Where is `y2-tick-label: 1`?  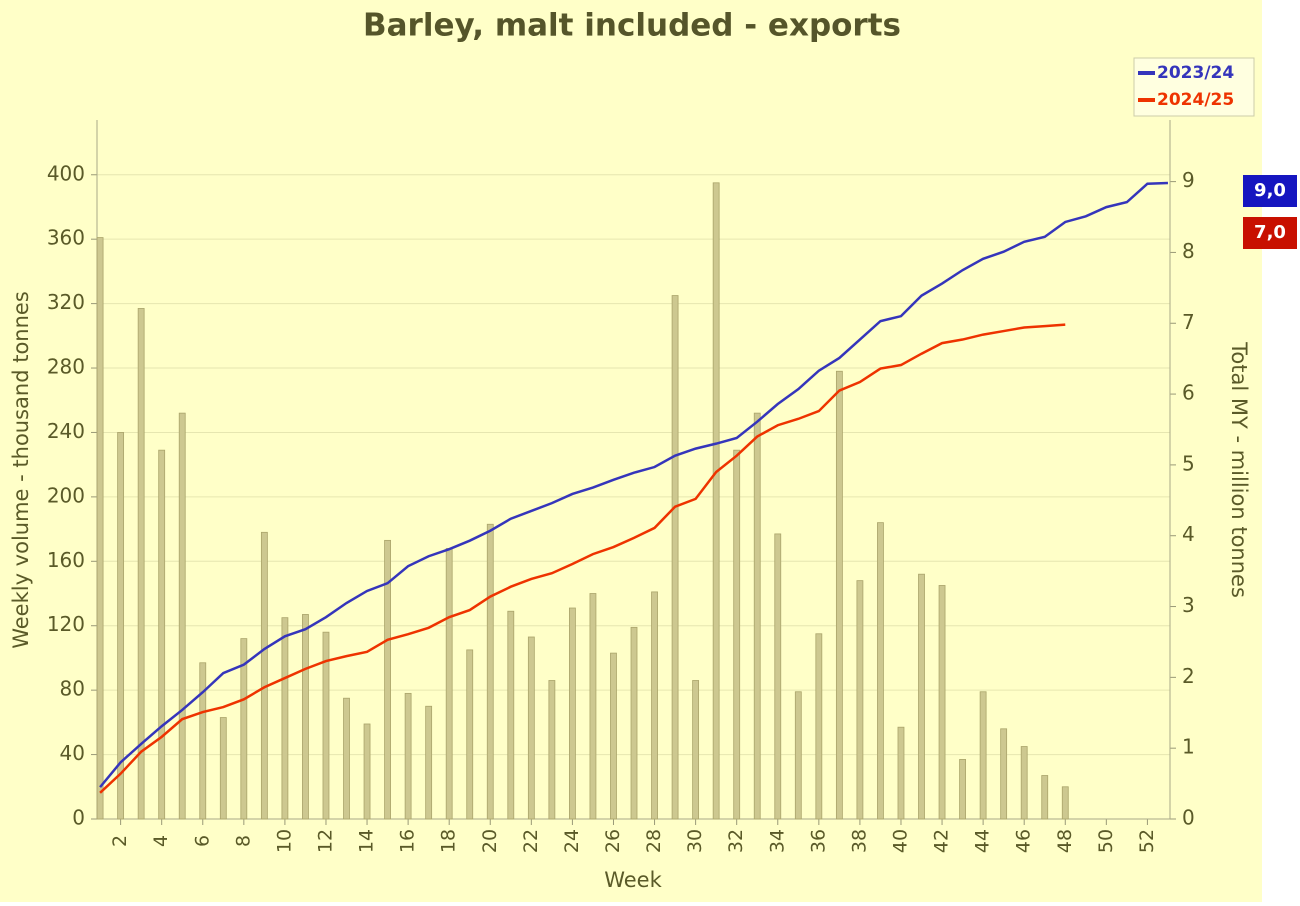 y2-tick-label: 1 is located at coordinates (1188, 747).